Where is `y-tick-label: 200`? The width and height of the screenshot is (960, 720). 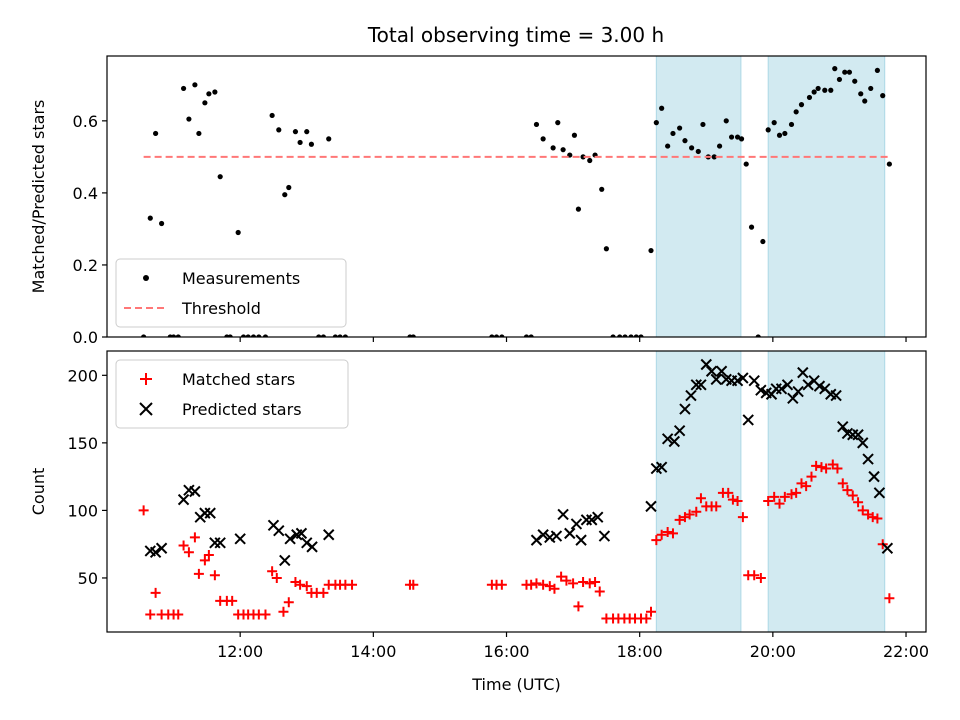 y-tick-label: 200 is located at coordinates (82, 375).